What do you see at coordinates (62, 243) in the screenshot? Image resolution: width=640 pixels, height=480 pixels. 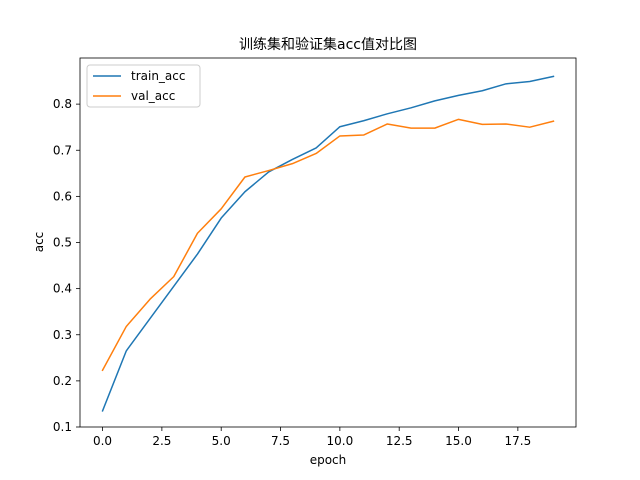 I see `y-tick-label: 0.5` at bounding box center [62, 243].